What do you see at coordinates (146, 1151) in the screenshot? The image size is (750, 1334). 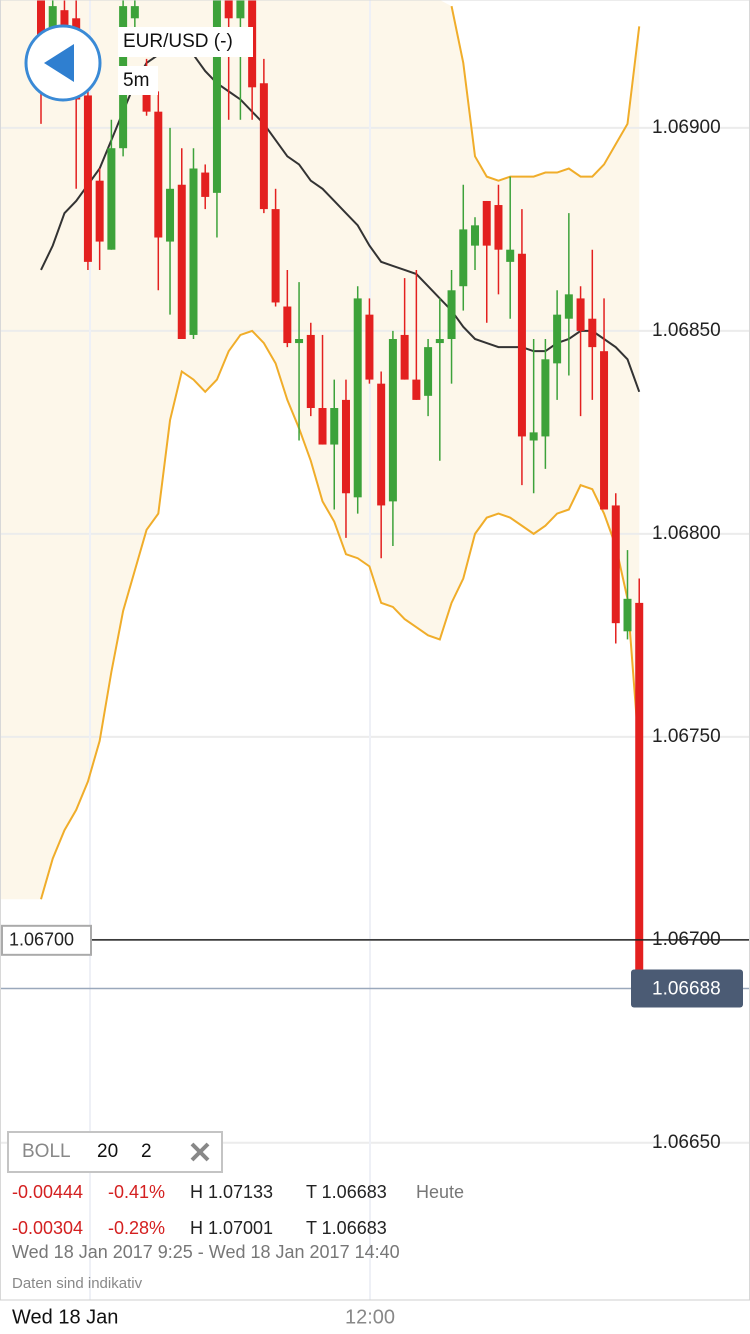 I see `indicator-deviation: 2` at bounding box center [146, 1151].